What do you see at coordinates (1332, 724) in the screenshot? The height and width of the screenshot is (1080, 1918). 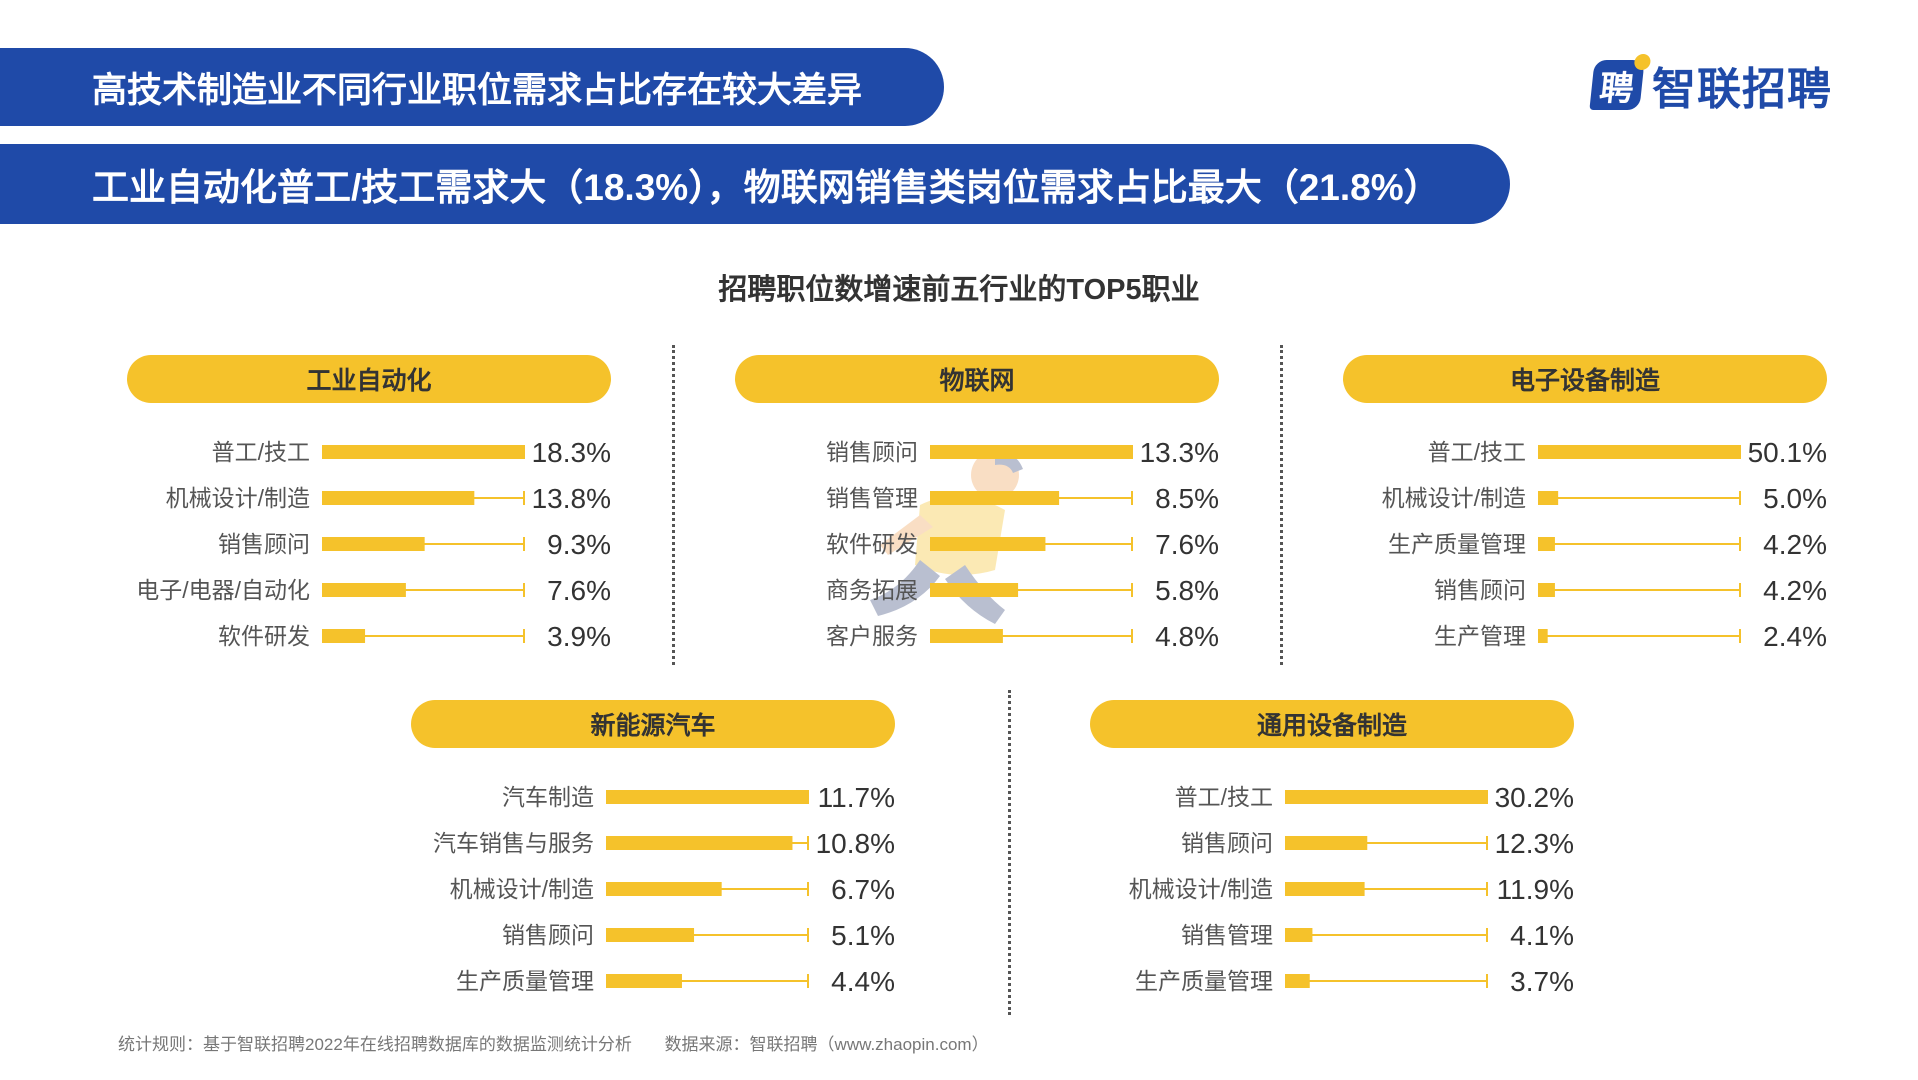 I see `panel-title: 通用设备制造` at bounding box center [1332, 724].